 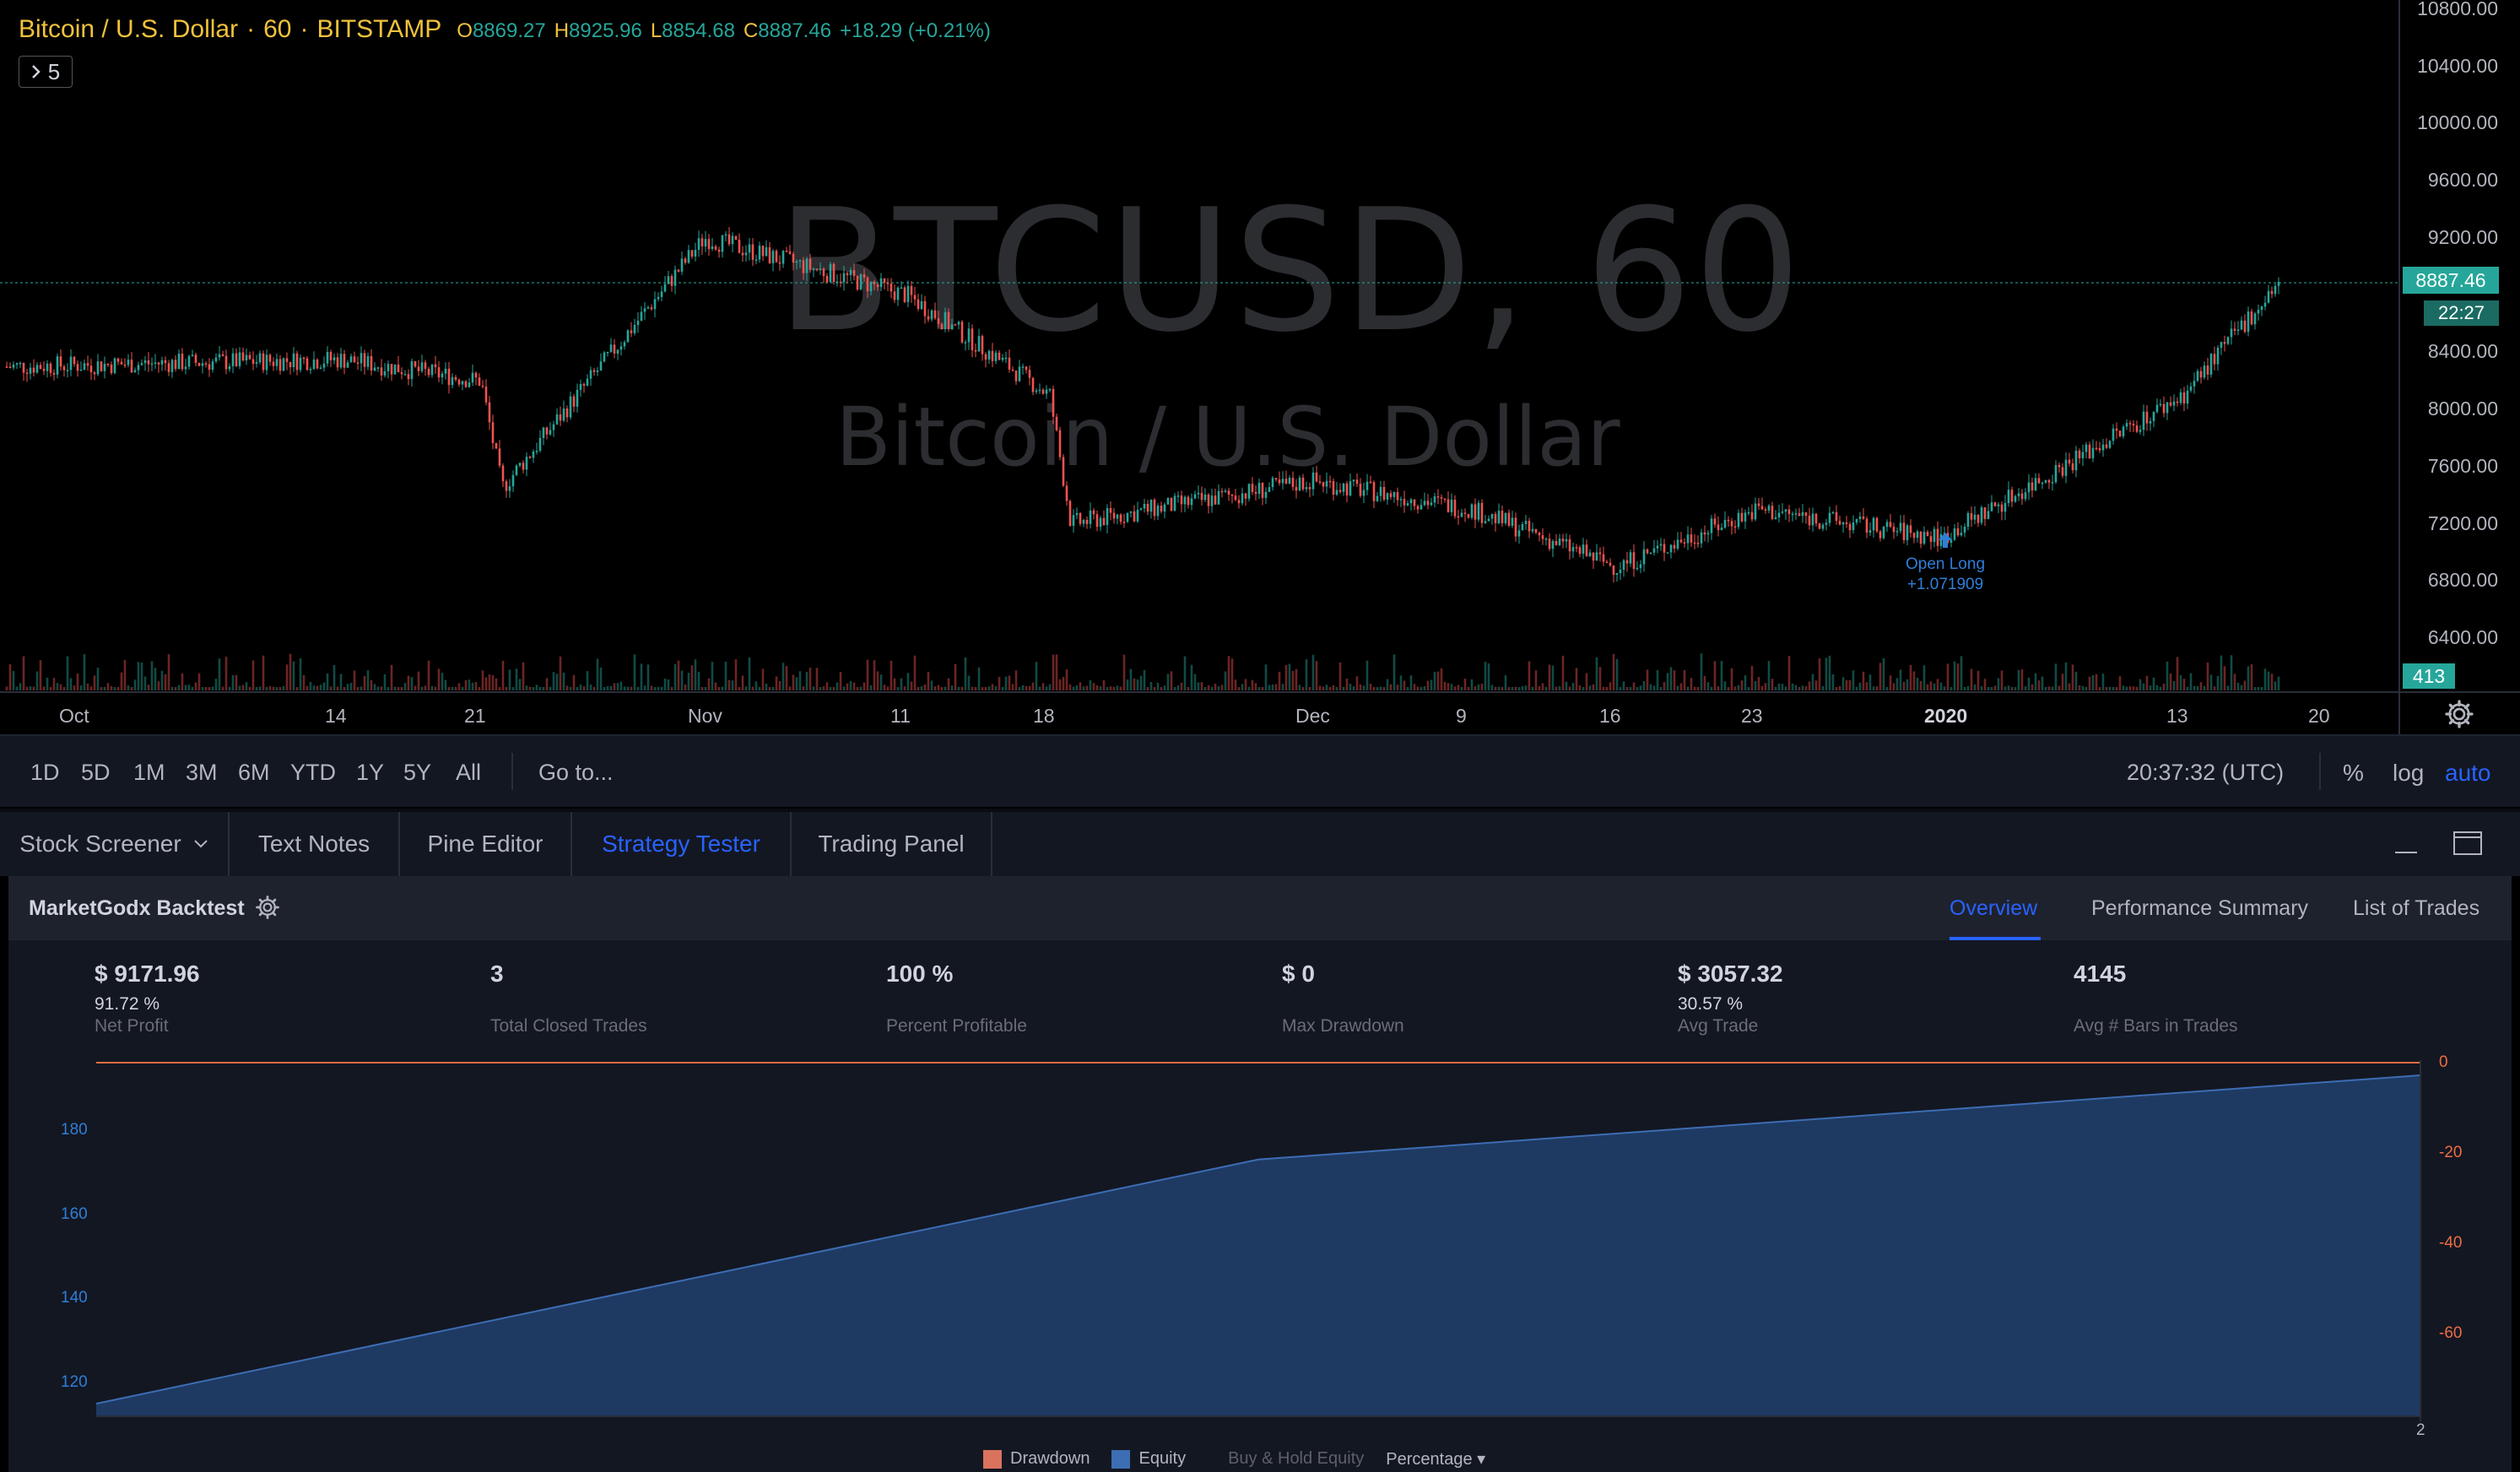 What do you see at coordinates (1148, 1459) in the screenshot?
I see `legend-equity: Equity` at bounding box center [1148, 1459].